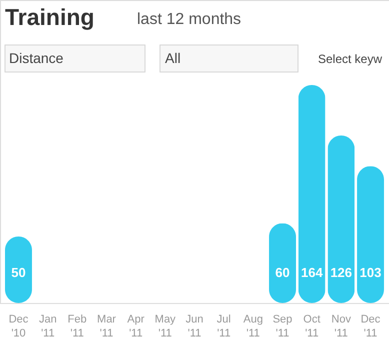  What do you see at coordinates (282, 327) in the screenshot?
I see `x-tick-label: Sep '11` at bounding box center [282, 327].